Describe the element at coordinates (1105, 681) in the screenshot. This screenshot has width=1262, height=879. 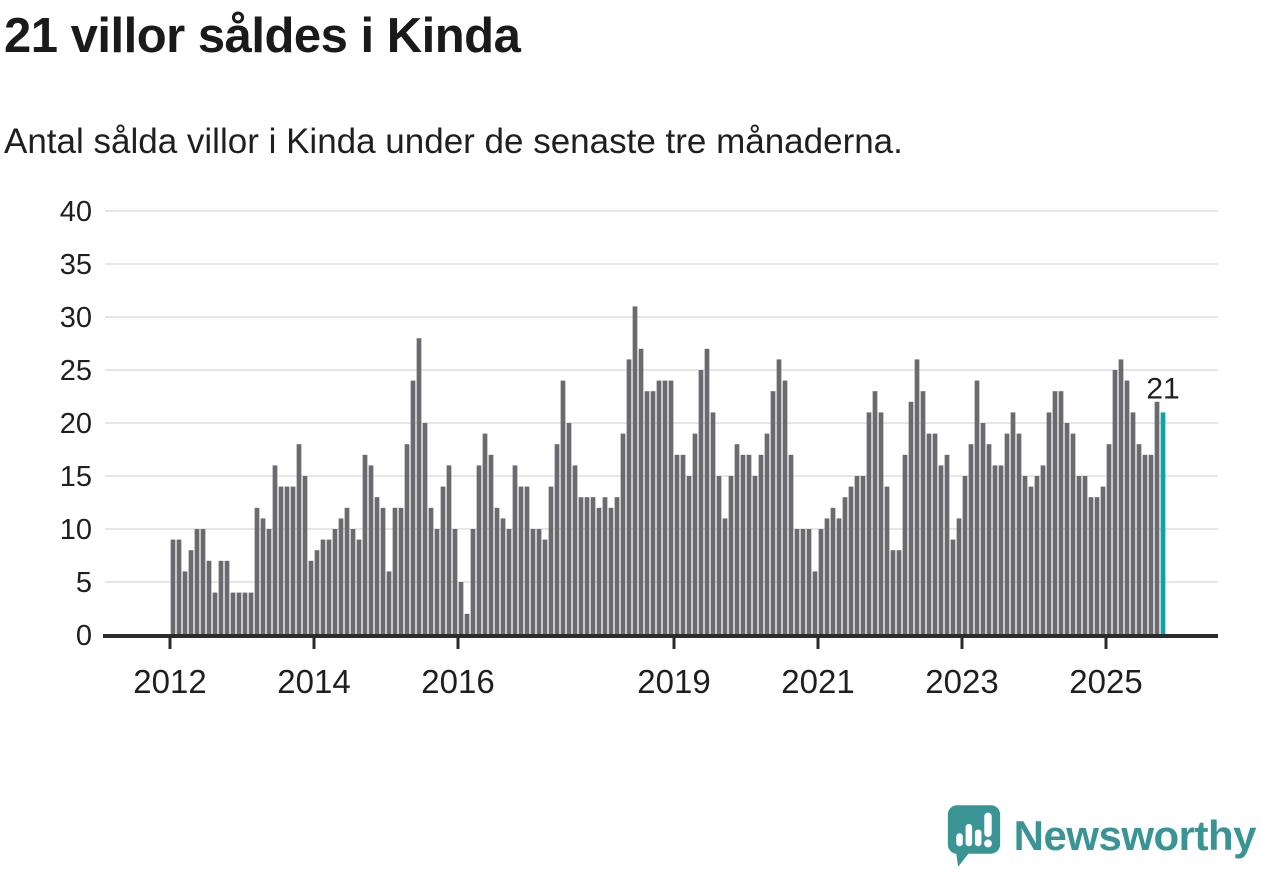
I see `svg-text: 2025` at that location.